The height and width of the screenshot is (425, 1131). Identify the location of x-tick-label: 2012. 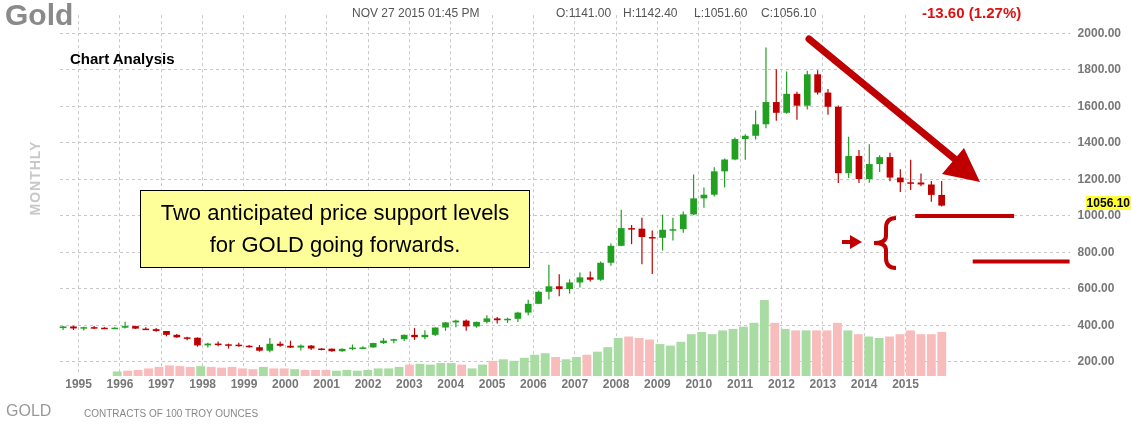
(782, 384).